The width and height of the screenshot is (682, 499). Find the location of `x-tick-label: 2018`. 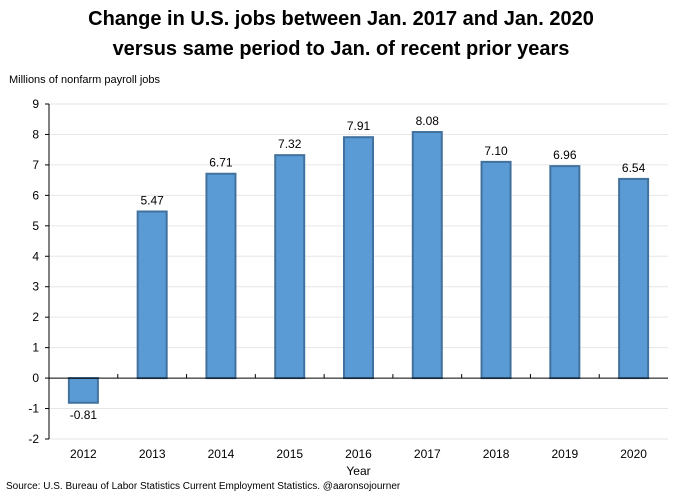

x-tick-label: 2018 is located at coordinates (496, 454).